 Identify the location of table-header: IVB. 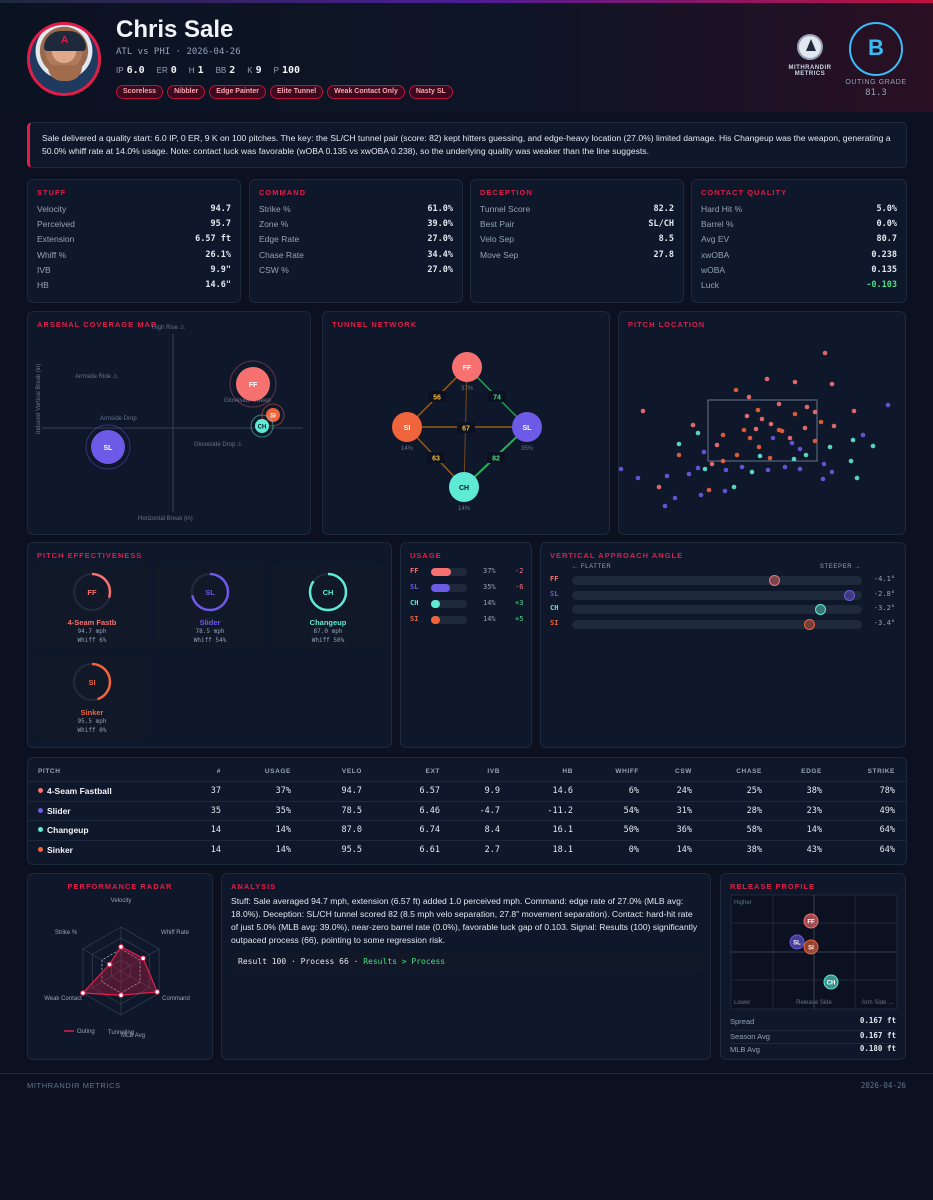
(493, 771).